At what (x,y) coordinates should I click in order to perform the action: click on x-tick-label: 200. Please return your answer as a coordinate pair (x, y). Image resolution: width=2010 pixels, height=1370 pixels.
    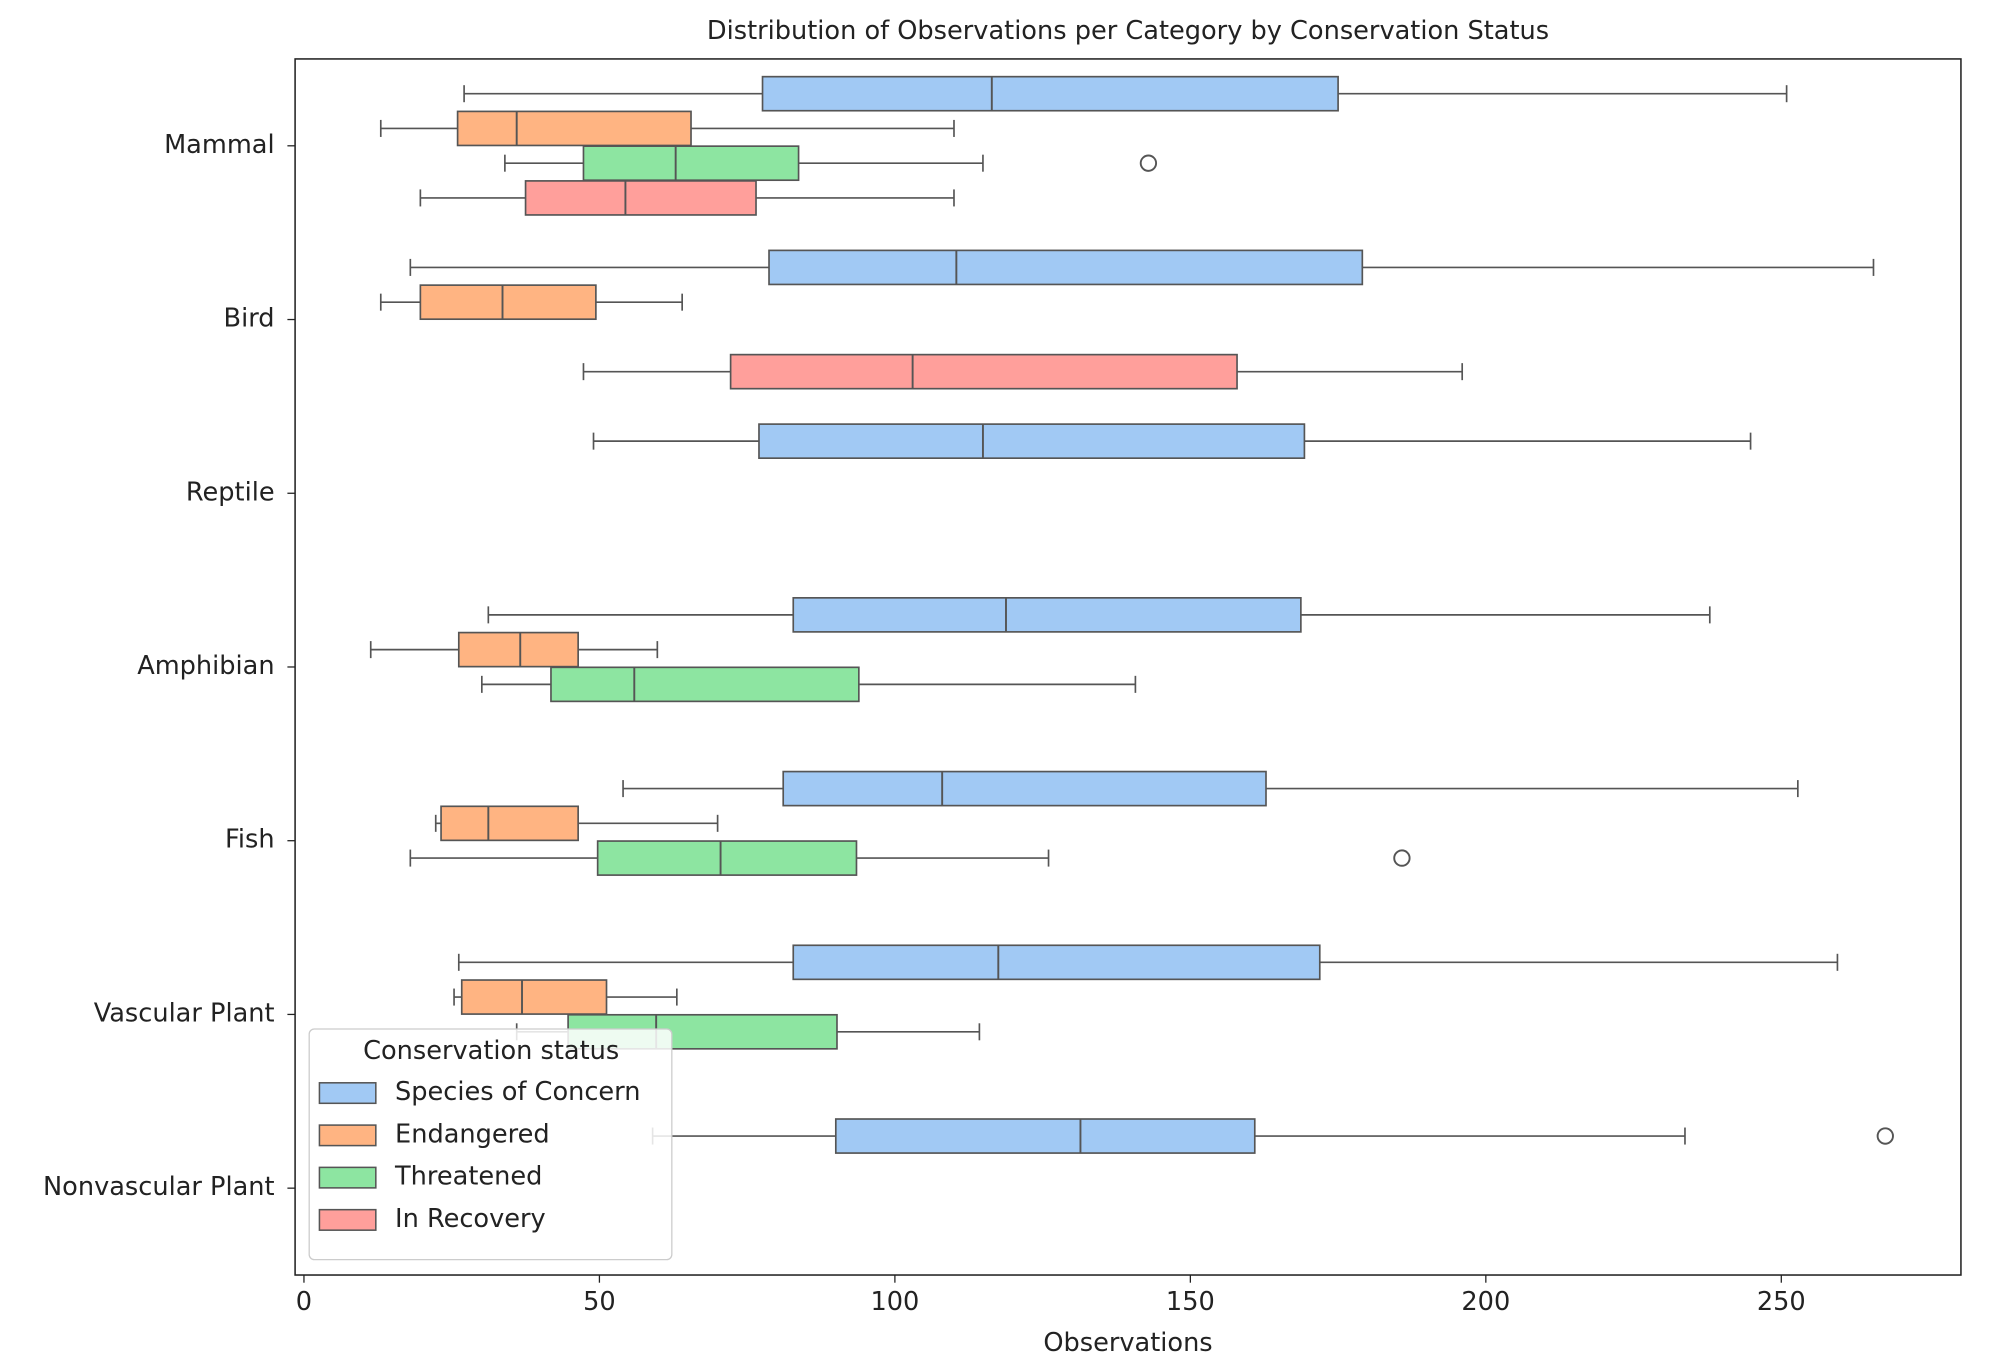
    Looking at the image, I should click on (1485, 1302).